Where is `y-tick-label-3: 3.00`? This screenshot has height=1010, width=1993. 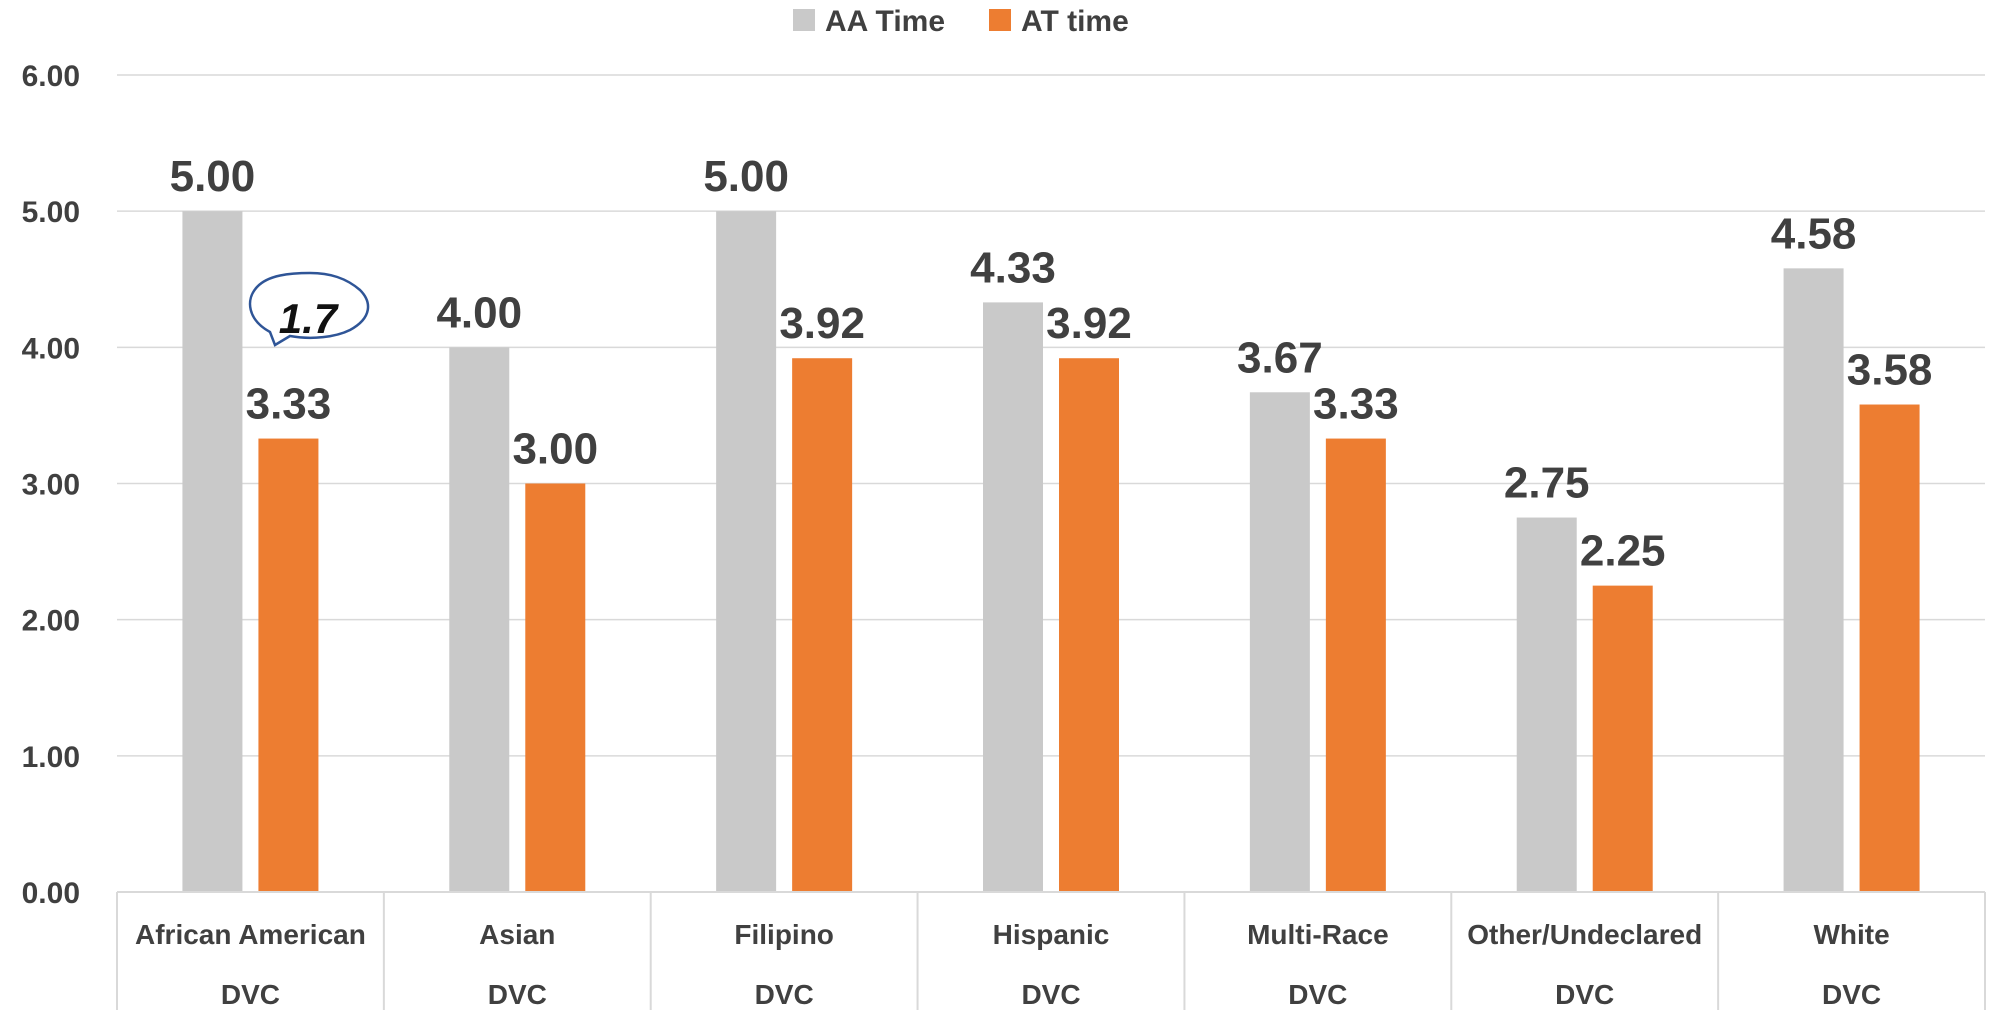 y-tick-label-3: 3.00 is located at coordinates (51, 485).